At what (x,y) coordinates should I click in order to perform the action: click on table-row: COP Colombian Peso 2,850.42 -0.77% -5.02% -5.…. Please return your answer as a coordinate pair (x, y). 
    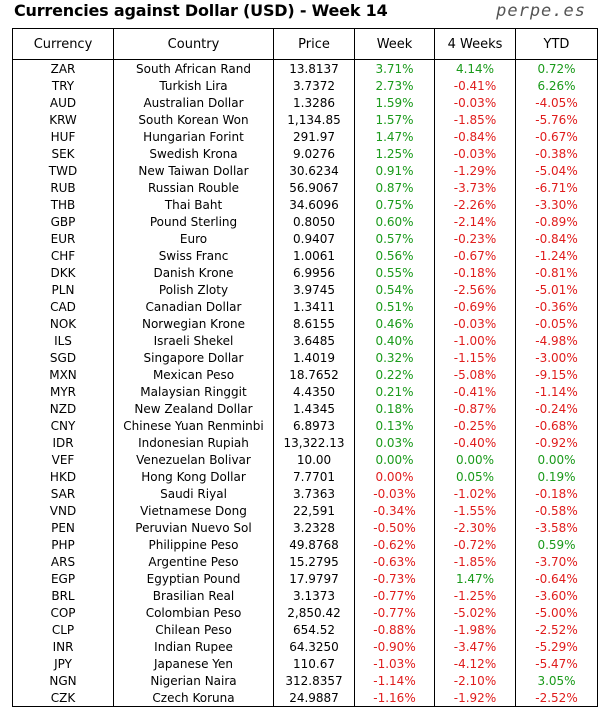
    Looking at the image, I should click on (305, 612).